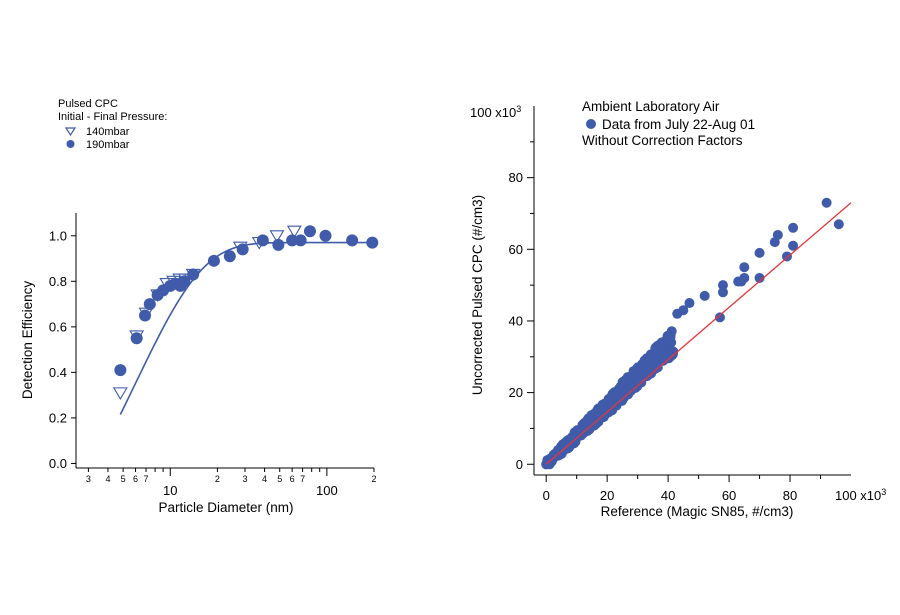 The width and height of the screenshot is (900, 615). Describe the element at coordinates (651, 106) in the screenshot. I see `right-annotation-title: Ambient Laboratory Air` at that location.